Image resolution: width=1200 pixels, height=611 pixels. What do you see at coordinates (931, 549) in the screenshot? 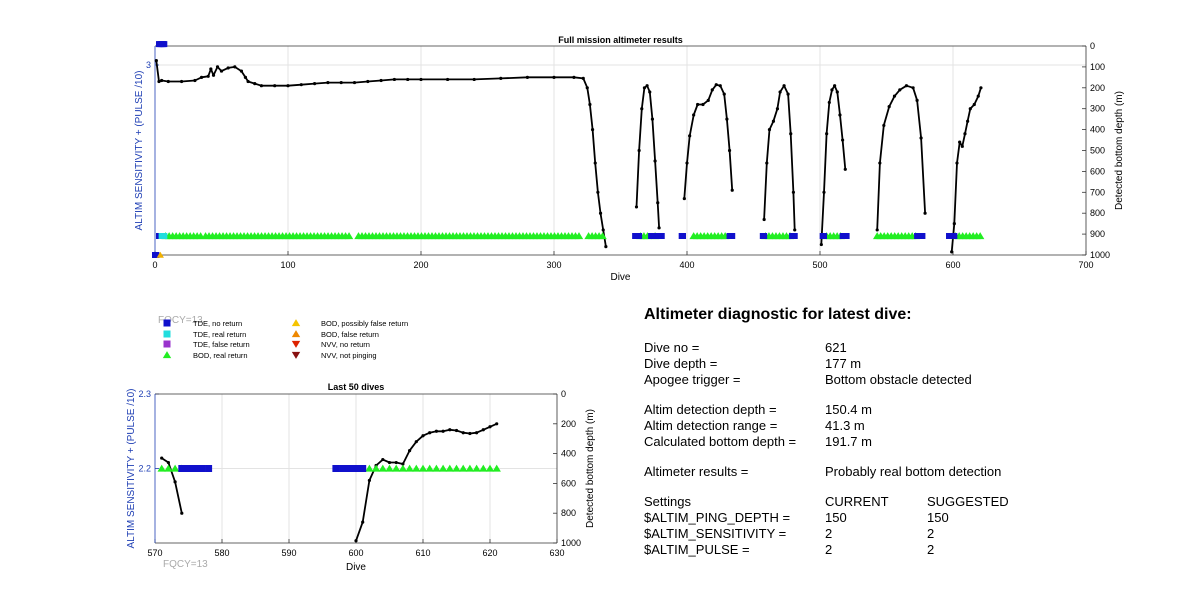
I see `settings-suggested: 2` at bounding box center [931, 549].